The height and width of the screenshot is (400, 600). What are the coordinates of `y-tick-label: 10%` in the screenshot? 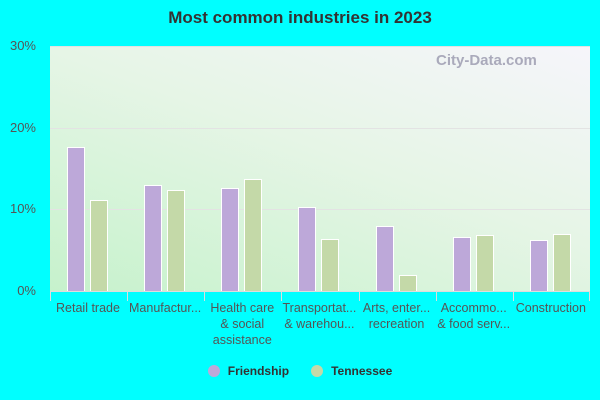 It's located at (22, 209).